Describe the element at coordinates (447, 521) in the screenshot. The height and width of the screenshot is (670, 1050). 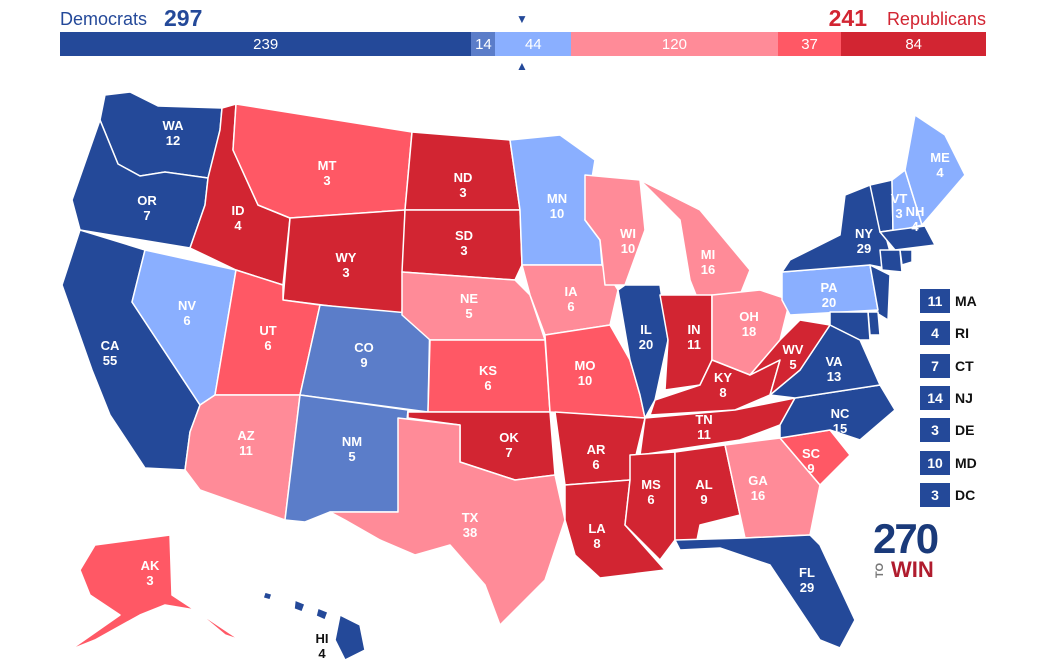
I see `state-tx` at that location.